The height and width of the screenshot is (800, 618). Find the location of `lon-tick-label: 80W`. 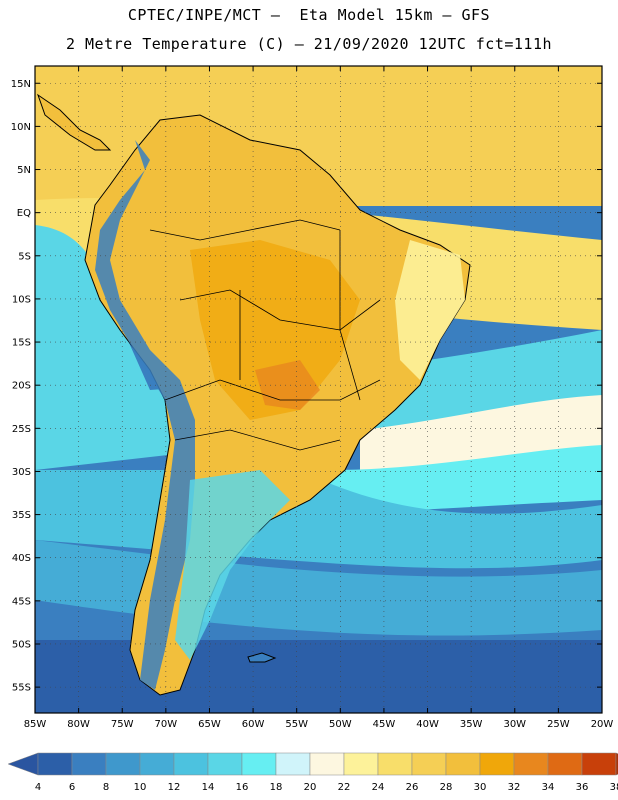

lon-tick-label: 80W is located at coordinates (78, 724).